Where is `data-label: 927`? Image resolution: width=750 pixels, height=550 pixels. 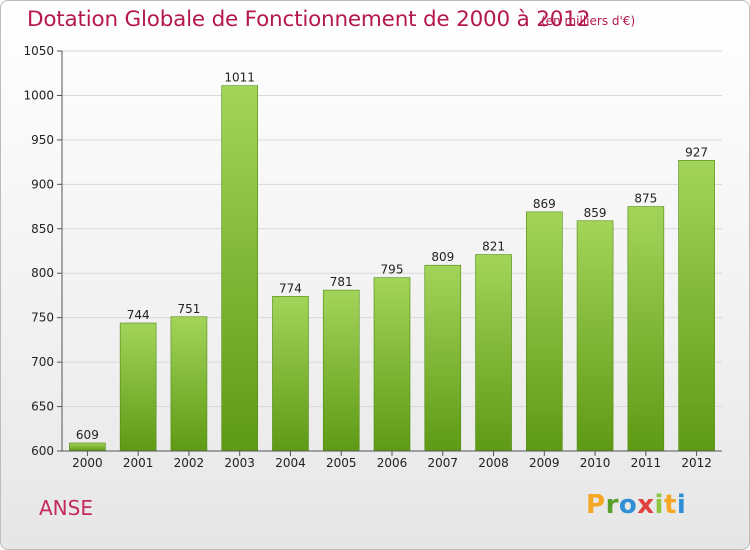 data-label: 927 is located at coordinates (696, 152).